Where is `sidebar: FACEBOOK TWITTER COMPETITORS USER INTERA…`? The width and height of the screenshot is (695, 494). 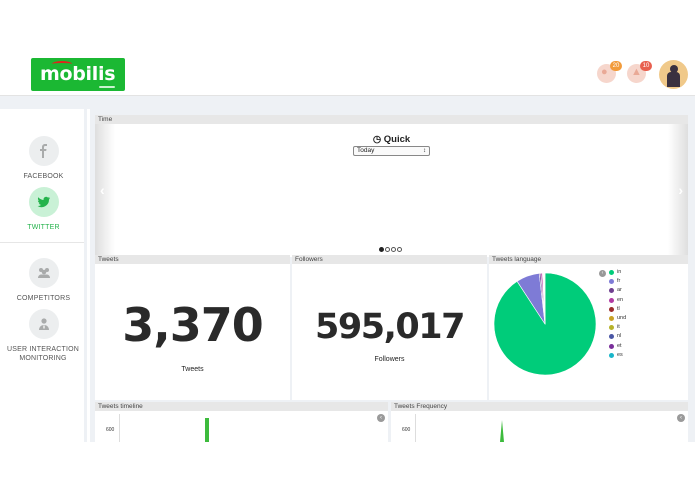 sidebar: FACEBOOK TWITTER COMPETITORS USER INTERA… is located at coordinates (43, 275).